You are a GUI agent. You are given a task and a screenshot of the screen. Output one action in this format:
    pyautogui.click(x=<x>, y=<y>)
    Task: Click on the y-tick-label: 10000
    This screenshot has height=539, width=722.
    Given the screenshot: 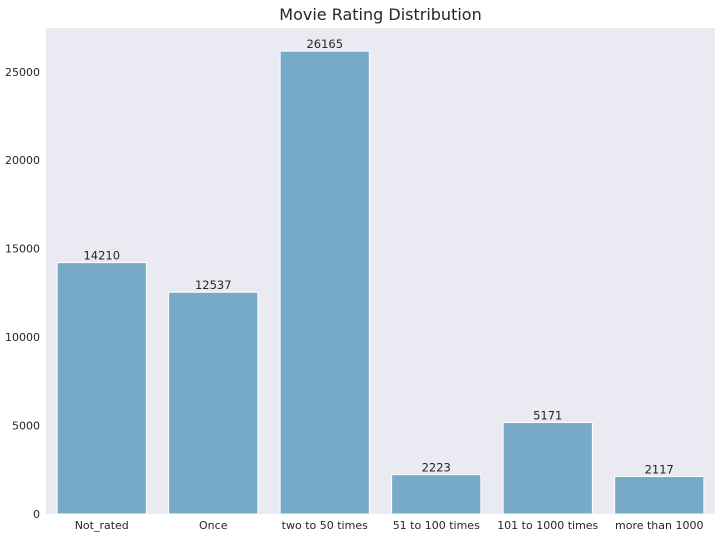 What is the action you would take?
    pyautogui.click(x=22, y=337)
    